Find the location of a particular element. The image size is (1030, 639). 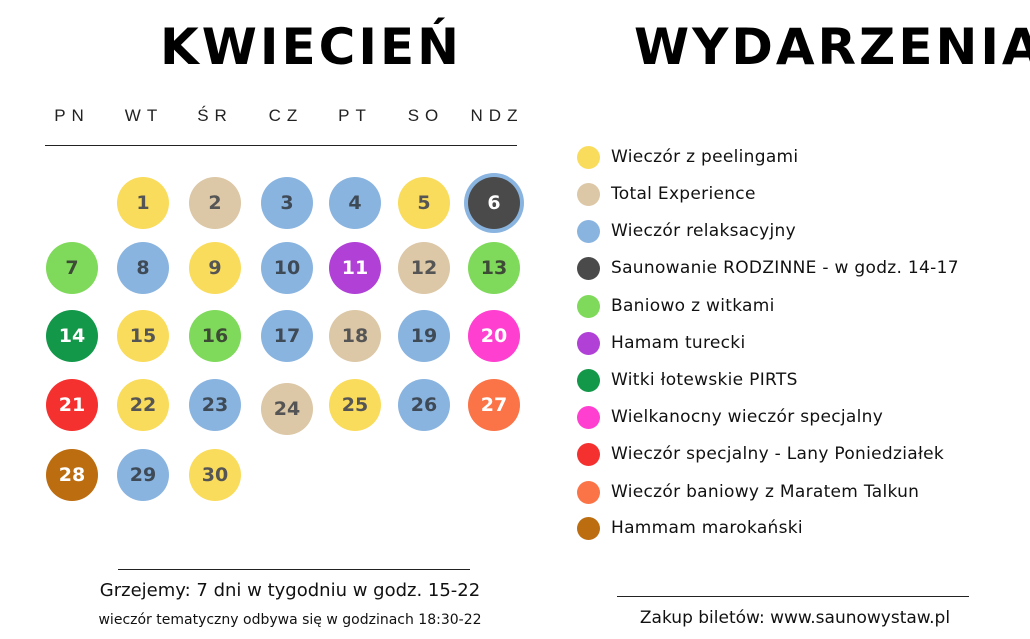

legend-item: Total Experience is located at coordinates (666, 194).